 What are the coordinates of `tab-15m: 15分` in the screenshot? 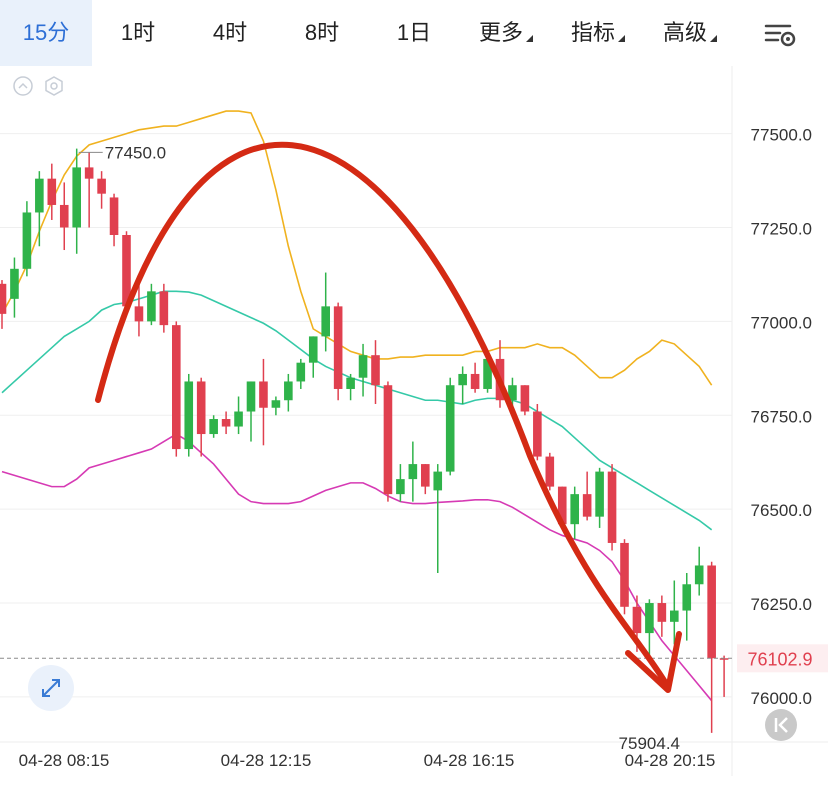 It's located at (46, 33).